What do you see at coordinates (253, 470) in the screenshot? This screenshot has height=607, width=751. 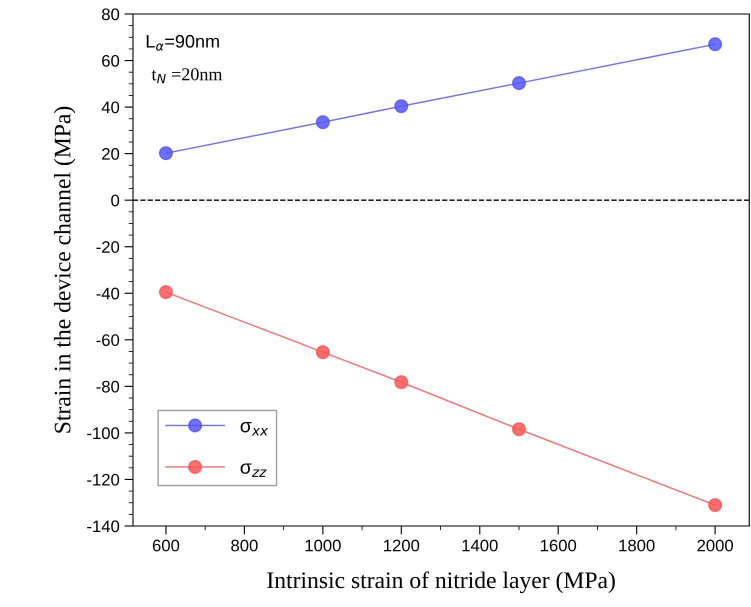 I see `legend-label: σ$_{zz}$` at bounding box center [253, 470].